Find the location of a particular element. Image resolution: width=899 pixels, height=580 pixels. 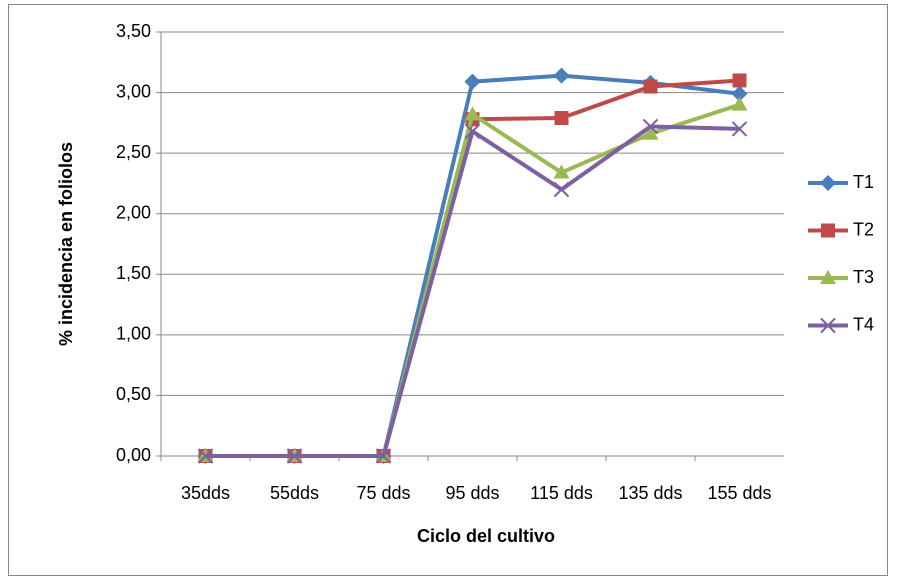

x-tick-label: 75 dds is located at coordinates (383, 493).